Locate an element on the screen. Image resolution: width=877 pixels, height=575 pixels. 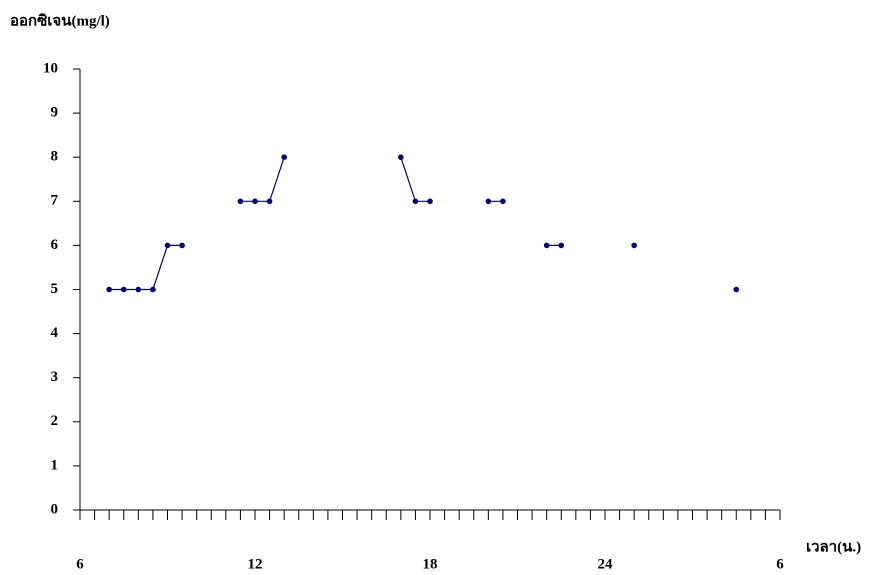
y-tick-label: 7 is located at coordinates (55, 201).